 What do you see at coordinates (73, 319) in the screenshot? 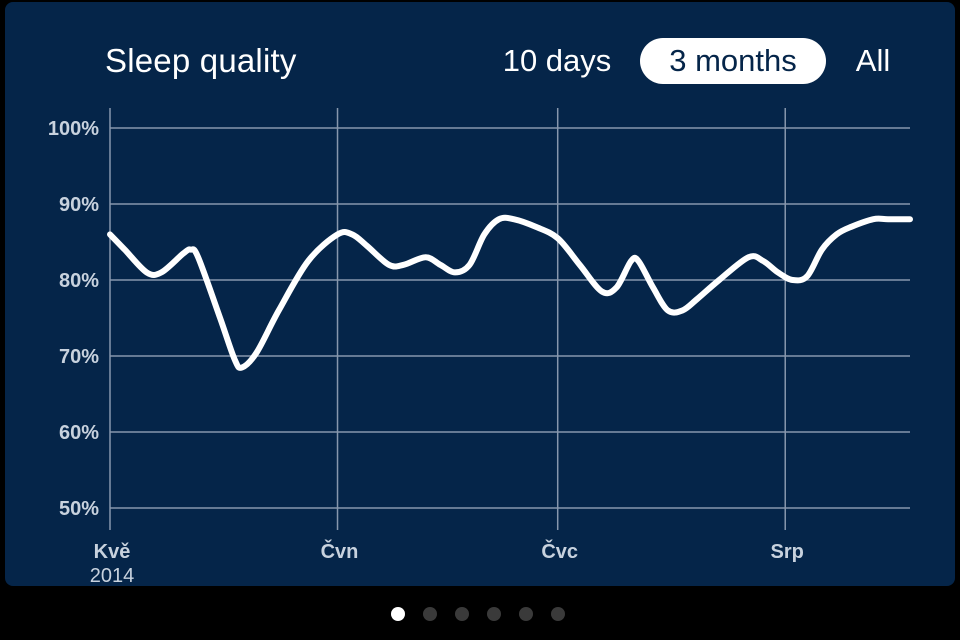
I see `y-axis-ticks: 100% 90% 80% 70% 60% 50%` at bounding box center [73, 319].